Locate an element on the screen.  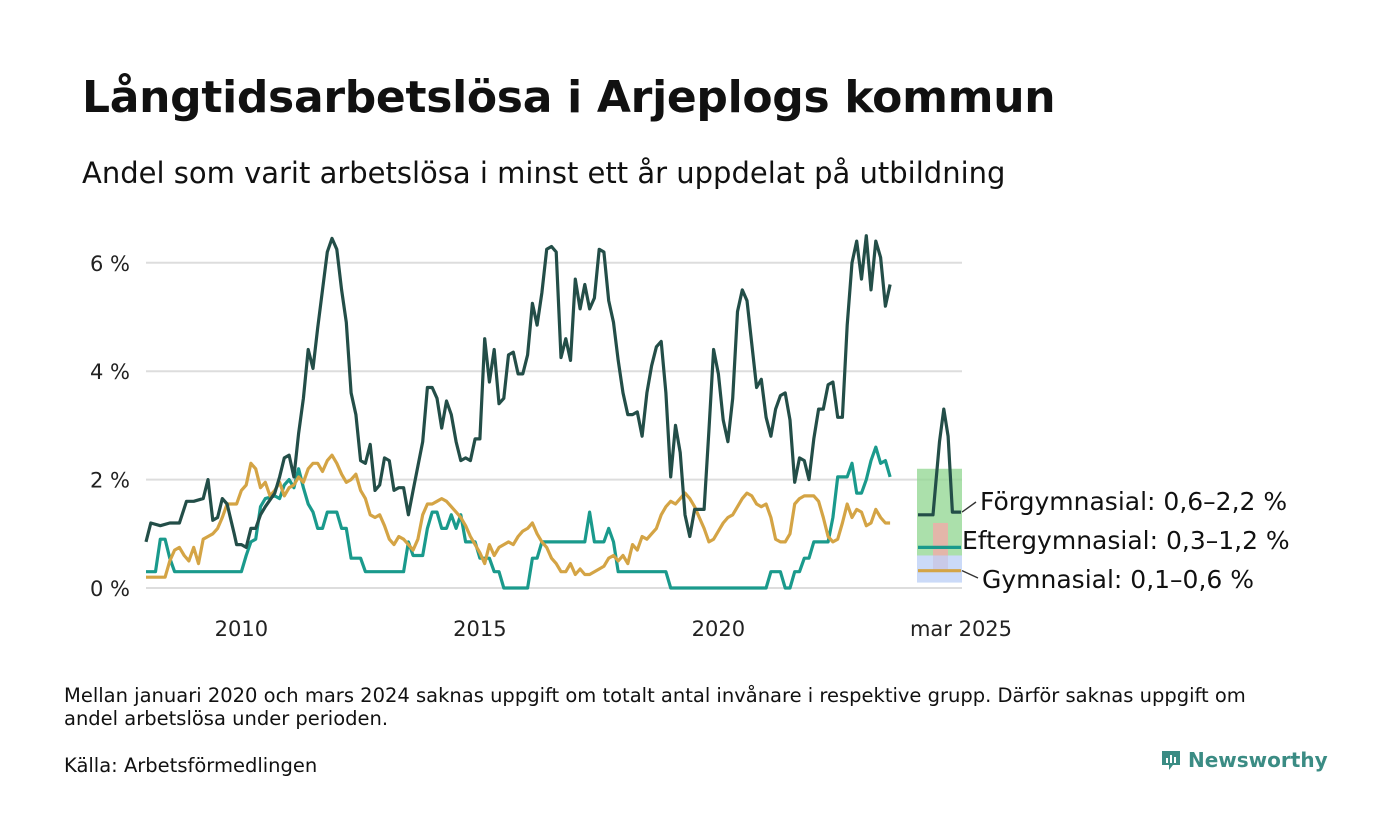
x-tick-label: 2015 is located at coordinates (479, 629).